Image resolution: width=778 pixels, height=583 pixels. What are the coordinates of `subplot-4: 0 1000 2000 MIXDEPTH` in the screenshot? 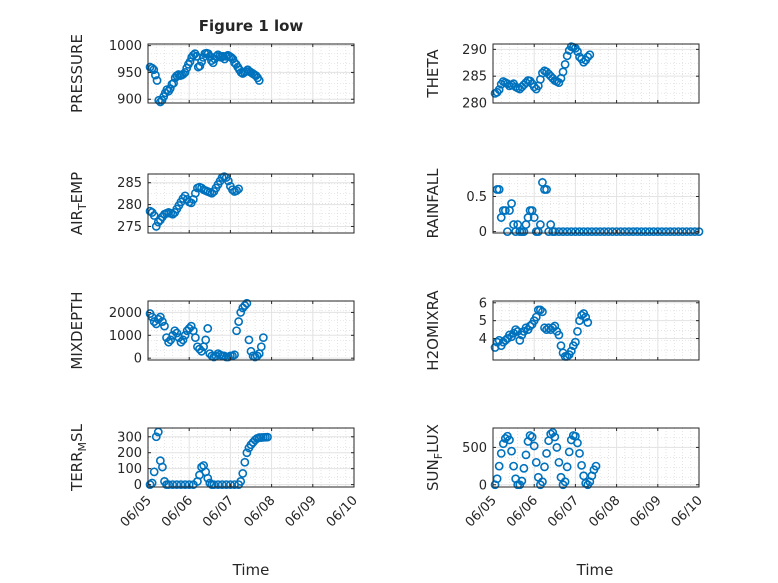 It's located at (211, 330).